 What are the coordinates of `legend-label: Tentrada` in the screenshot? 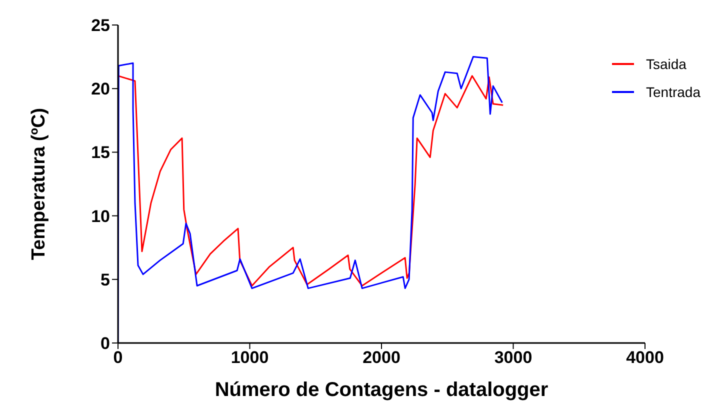 It's located at (673, 92).